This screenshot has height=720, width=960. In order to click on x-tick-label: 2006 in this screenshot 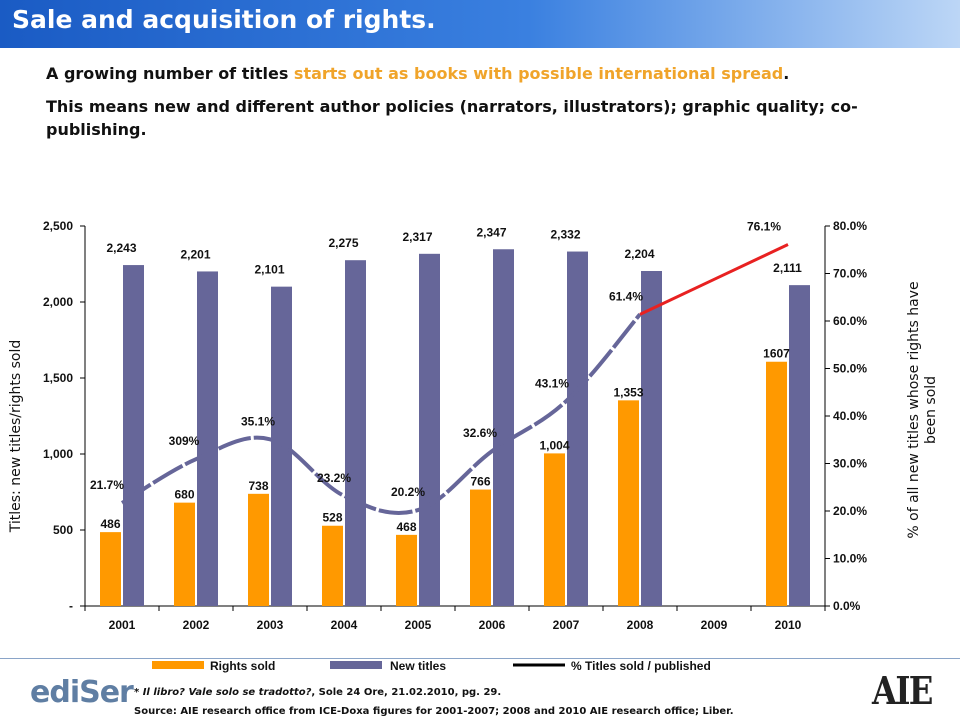, I will do `click(492, 625)`.